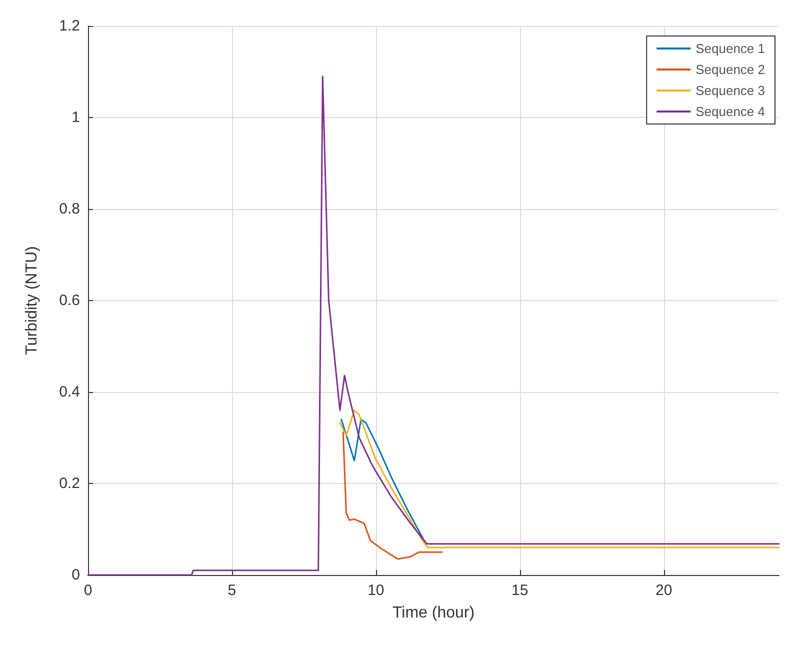 Image resolution: width=795 pixels, height=655 pixels. Describe the element at coordinates (69, 209) in the screenshot. I see `y-tick-label: 0.8` at that location.